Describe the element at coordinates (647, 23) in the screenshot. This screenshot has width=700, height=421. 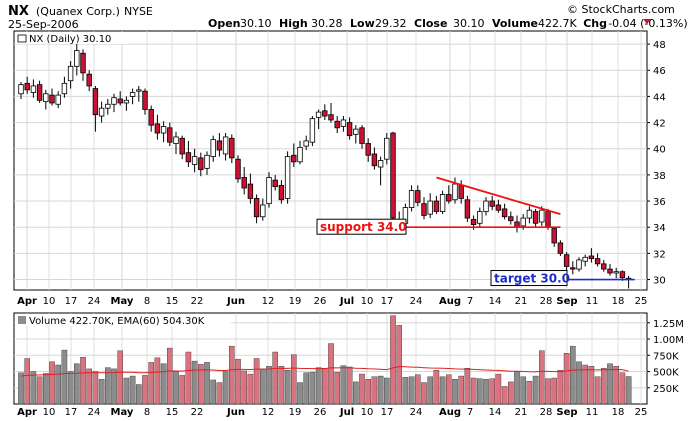
I see `stat-value-chg: -0.04 (-0.13%)` at that location.